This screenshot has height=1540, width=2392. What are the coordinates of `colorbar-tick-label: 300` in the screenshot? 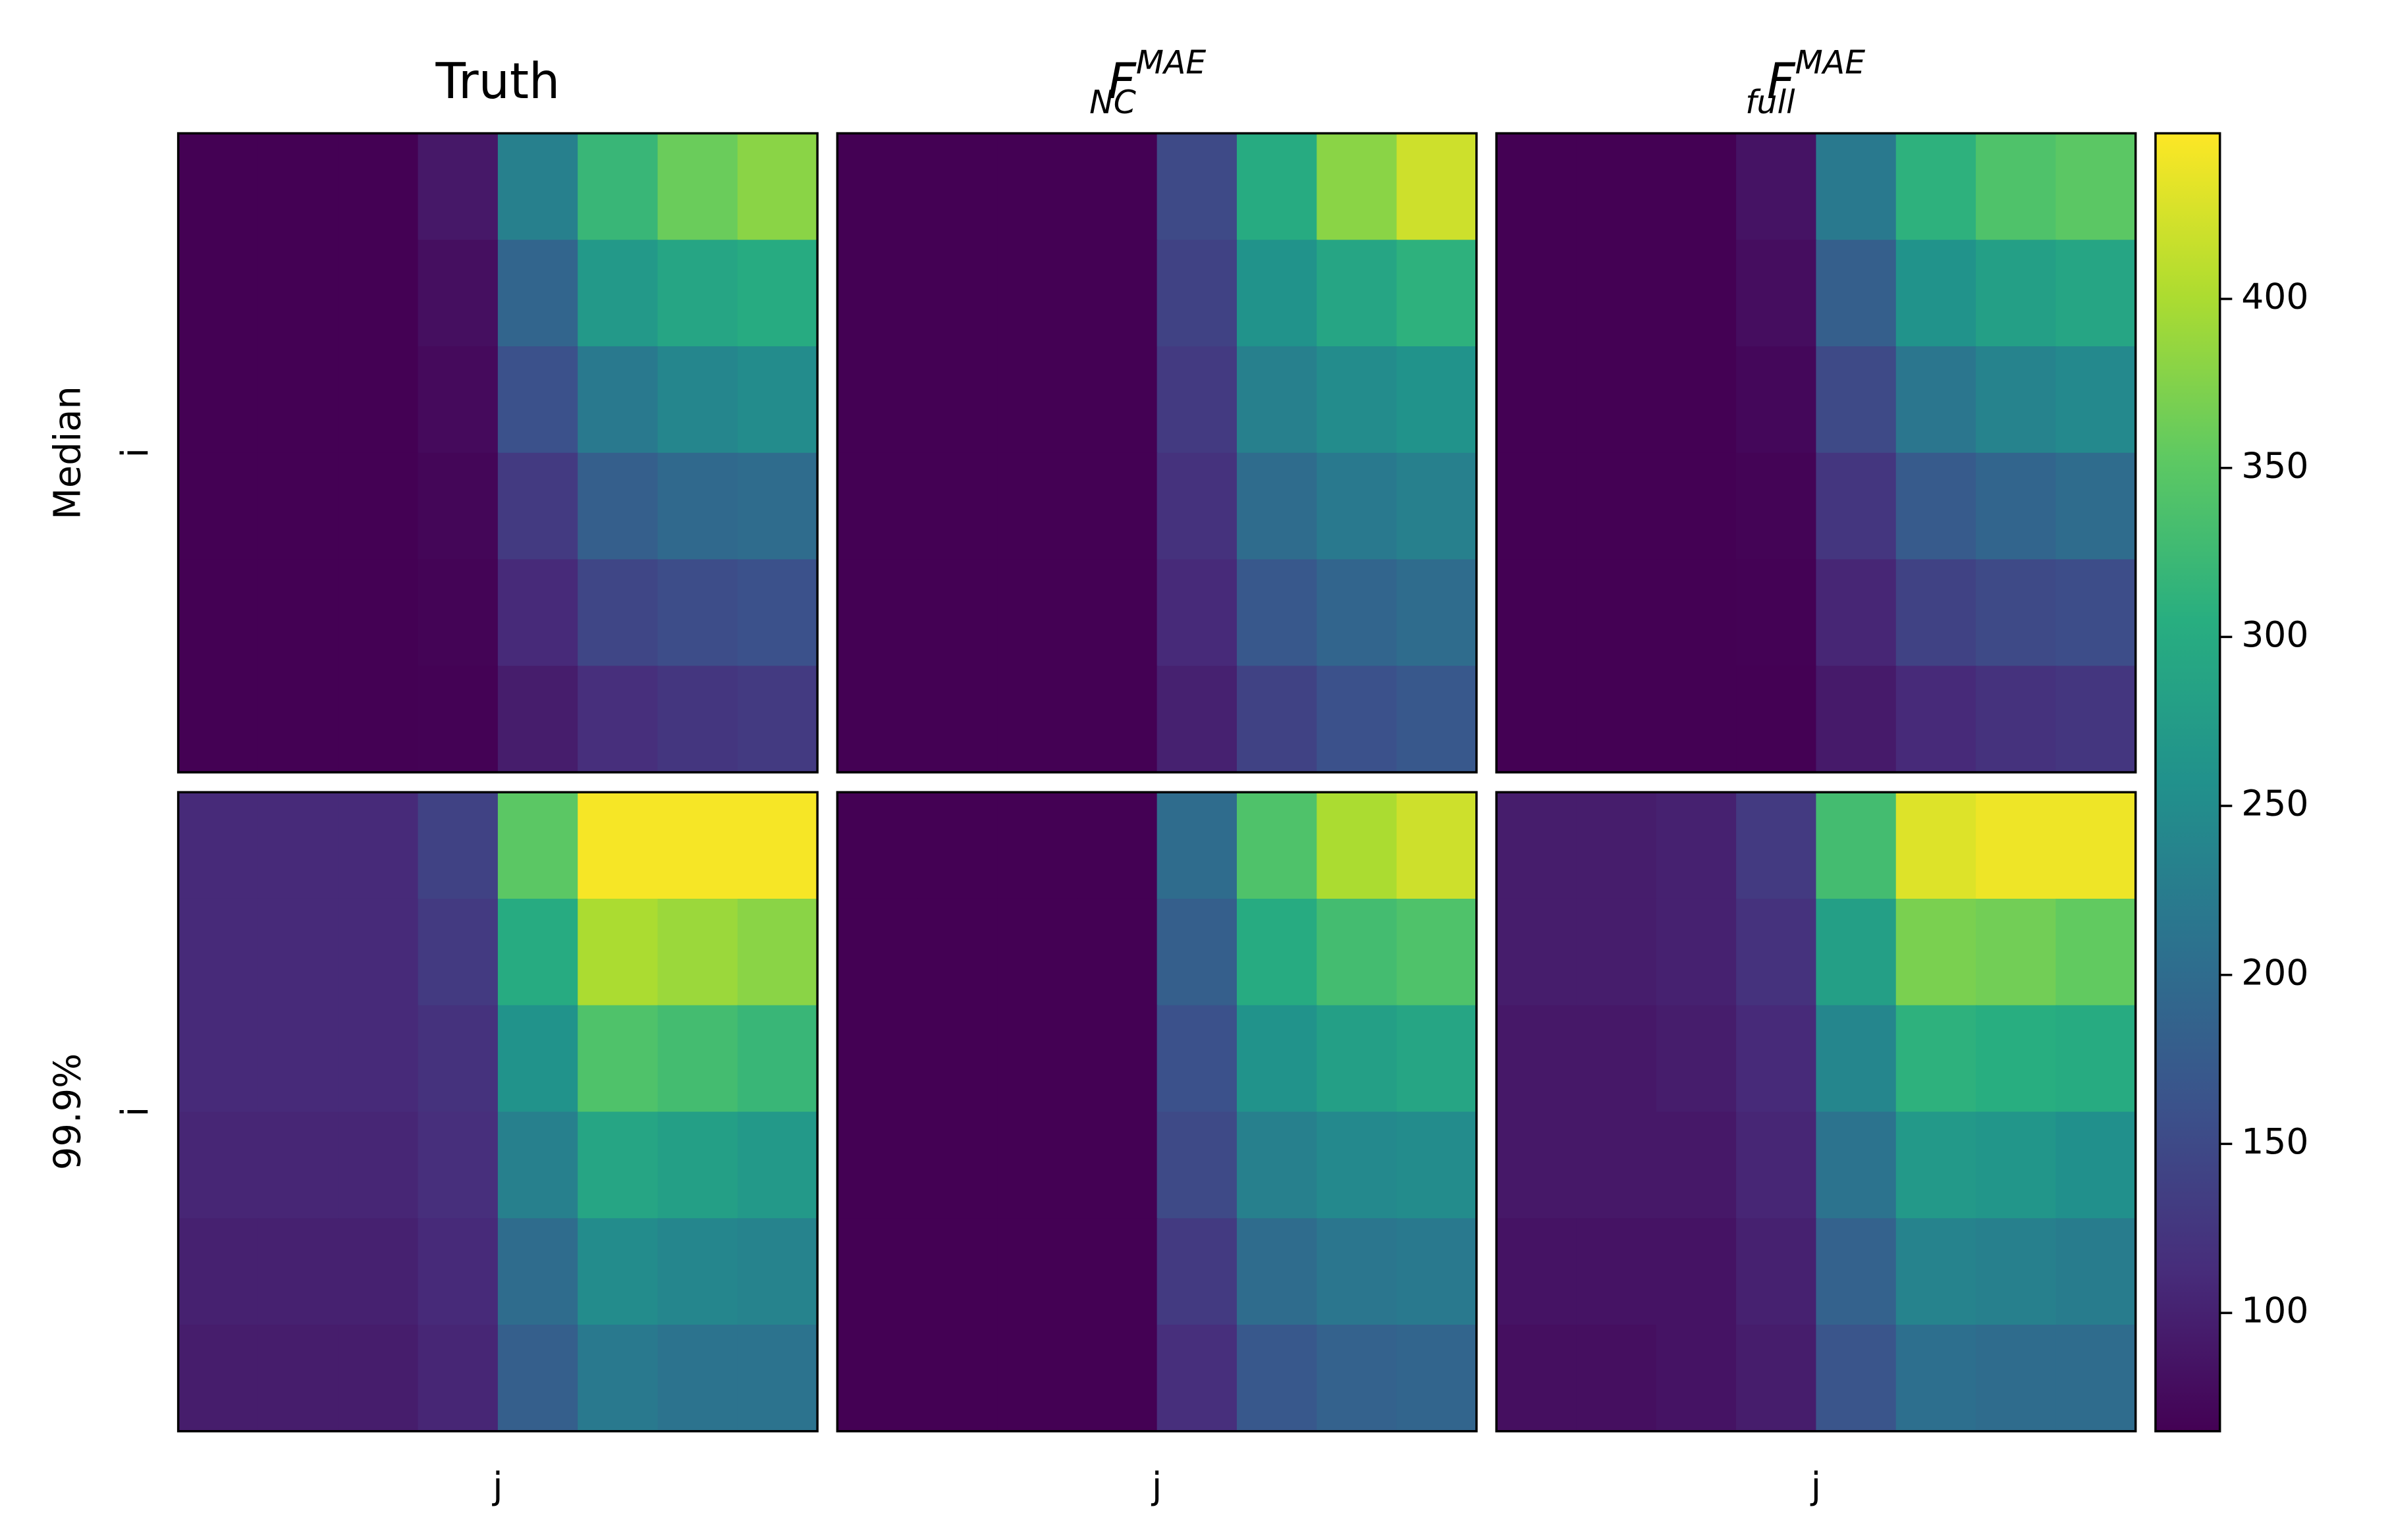 It's located at (2275, 634).